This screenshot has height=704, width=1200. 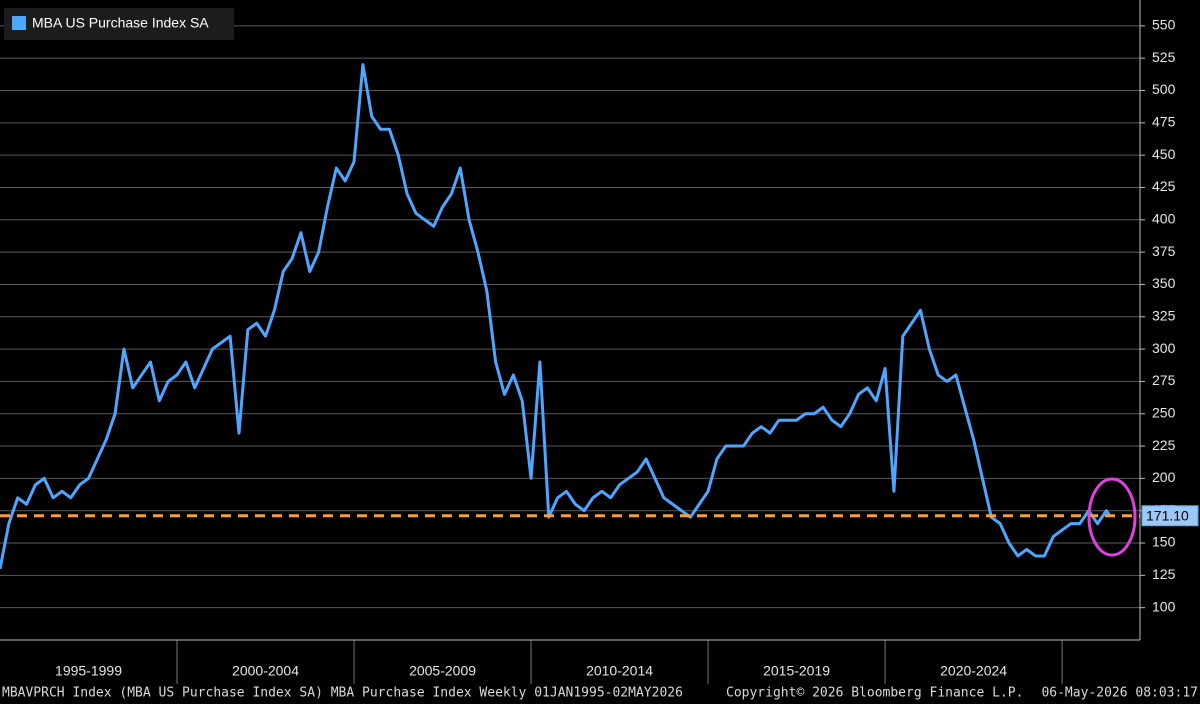 What do you see at coordinates (619, 671) in the screenshot?
I see `x-tick-label: 2010-2014` at bounding box center [619, 671].